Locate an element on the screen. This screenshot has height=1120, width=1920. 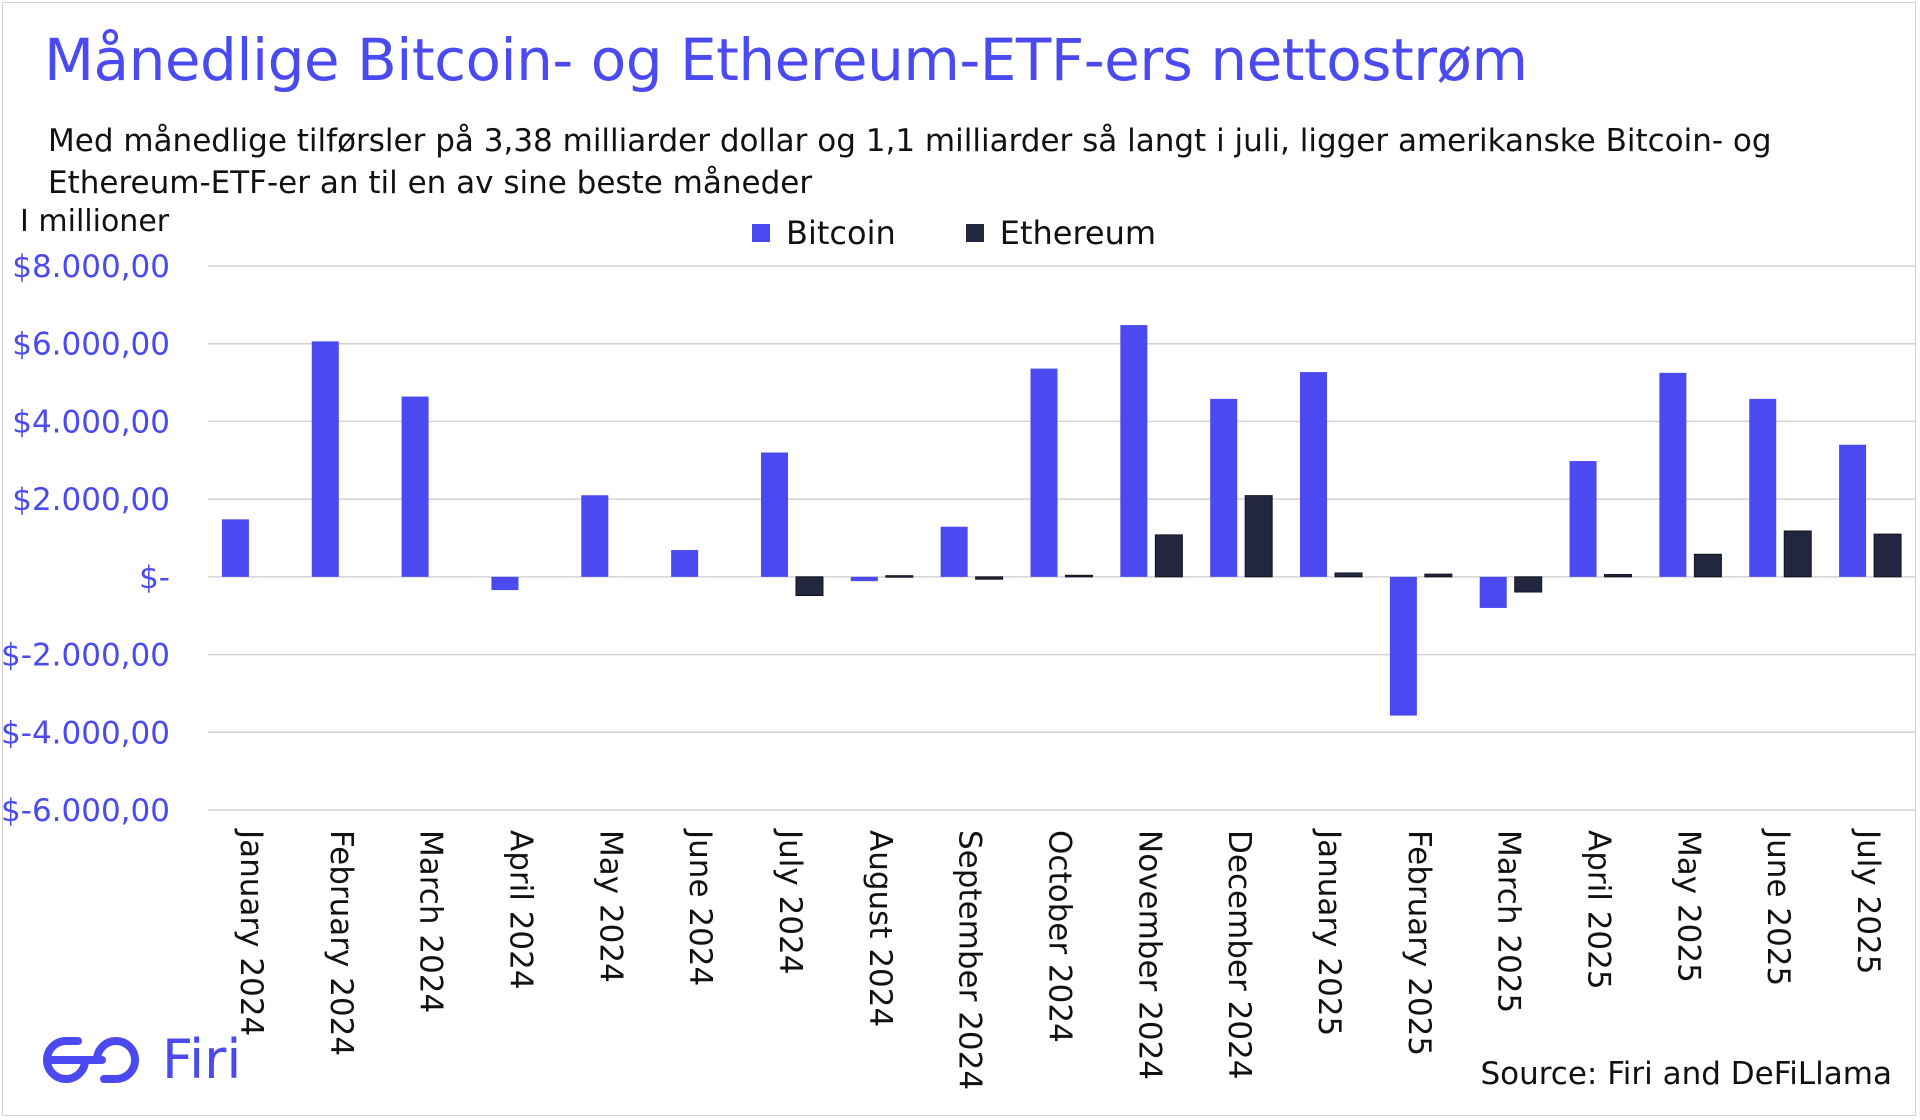
y-tick-label: $-4.000,00 is located at coordinates (85, 733).